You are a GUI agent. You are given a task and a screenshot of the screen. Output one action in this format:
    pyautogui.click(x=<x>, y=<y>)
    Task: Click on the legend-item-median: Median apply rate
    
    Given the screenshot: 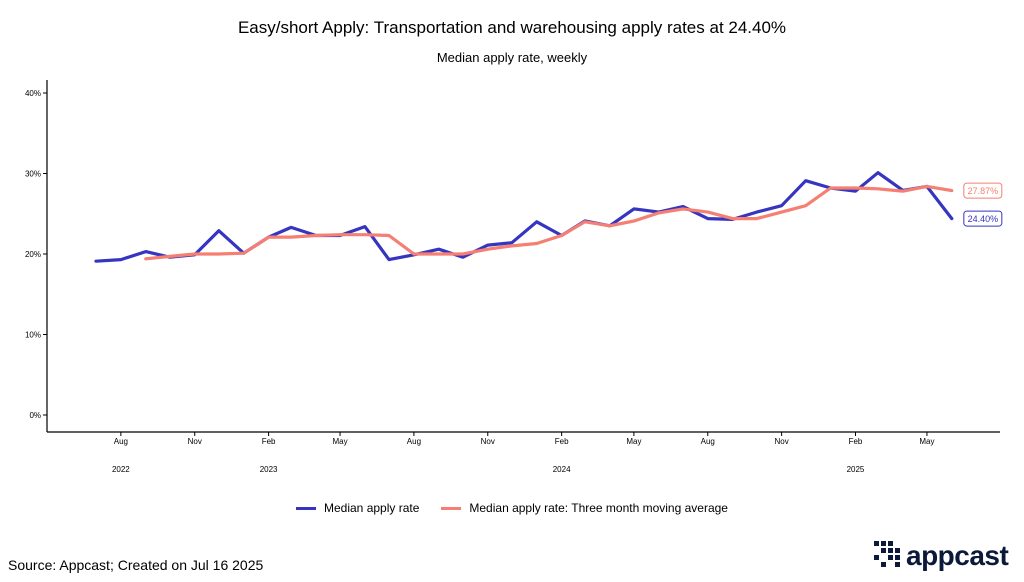 What is the action you would take?
    pyautogui.click(x=357, y=508)
    